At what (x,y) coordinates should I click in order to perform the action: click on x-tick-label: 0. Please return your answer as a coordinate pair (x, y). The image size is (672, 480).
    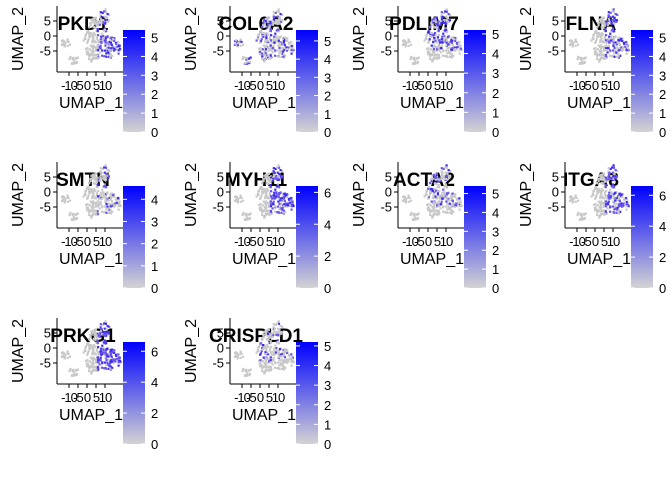
    Looking at the image, I should click on (87, 241).